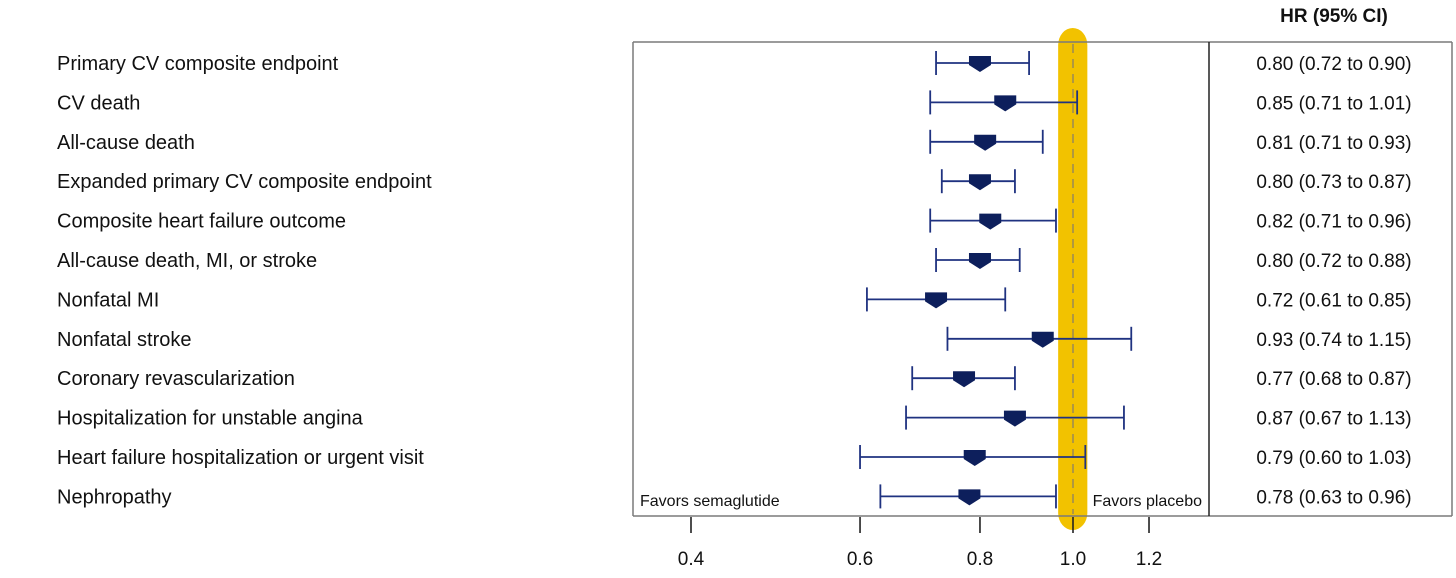 This screenshot has height=578, width=1456. Describe the element at coordinates (210, 419) in the screenshot. I see `row-label: Hospitalization for unstable angina` at that location.